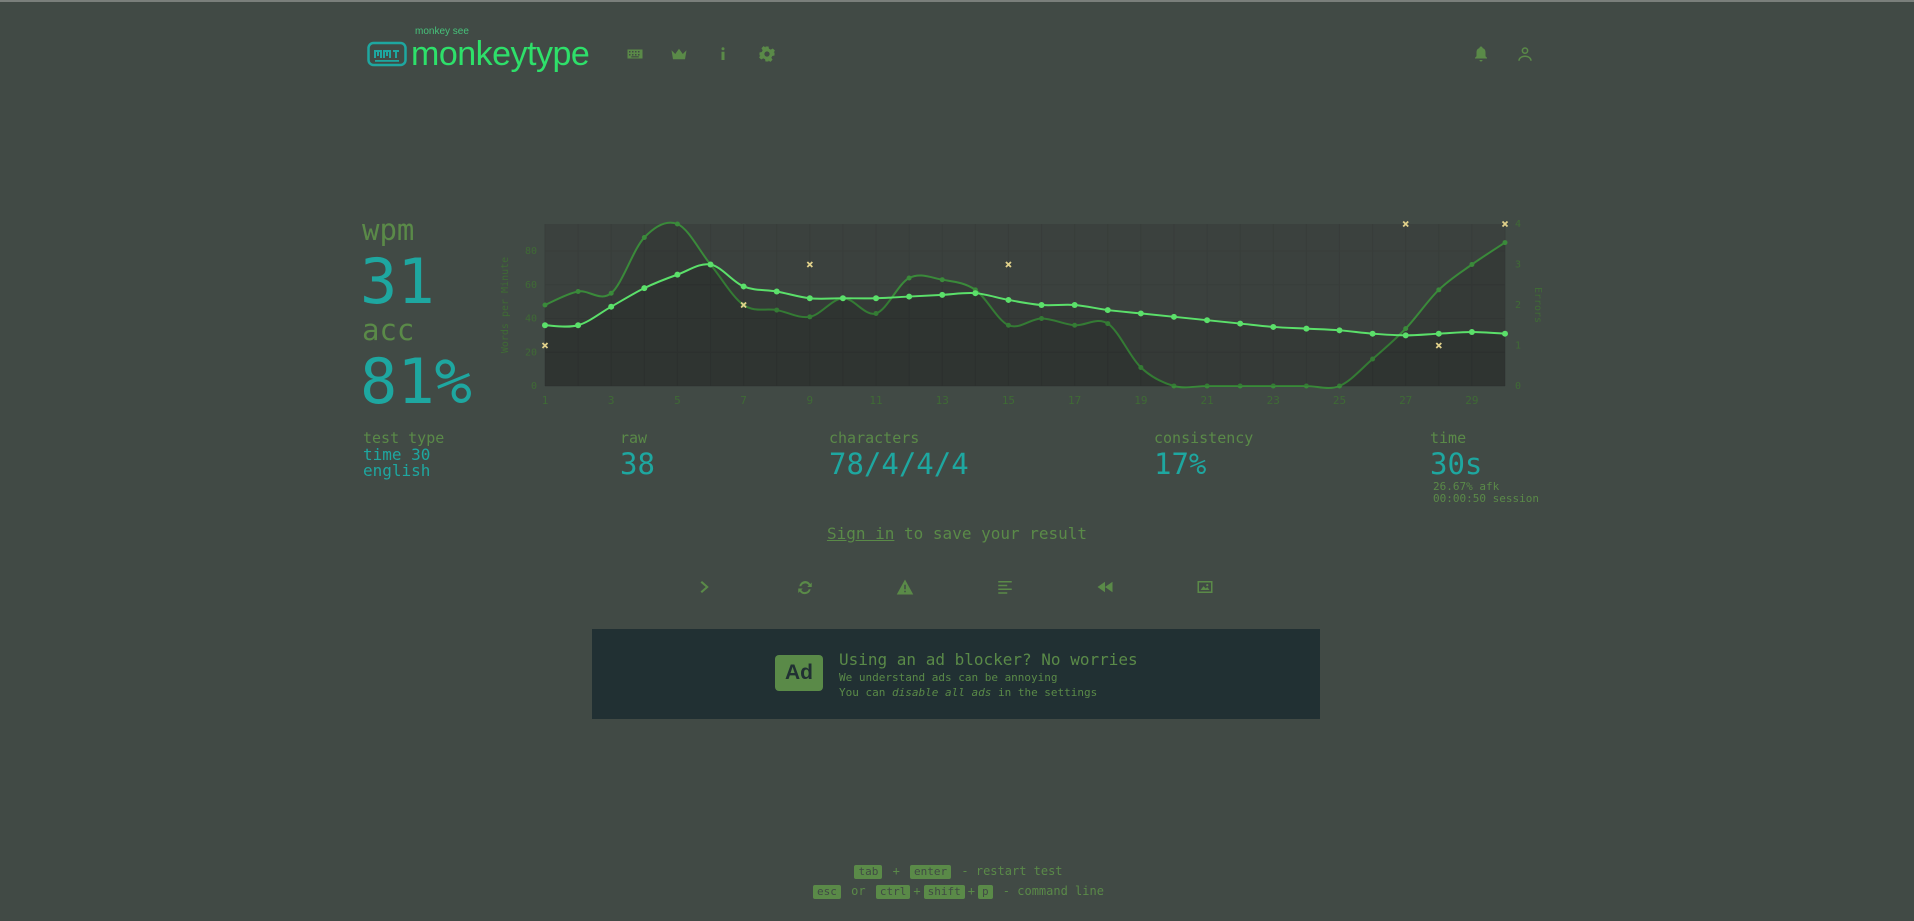 The width and height of the screenshot is (1914, 921). Describe the element at coordinates (611, 400) in the screenshot. I see `x-tick-label: 3` at that location.